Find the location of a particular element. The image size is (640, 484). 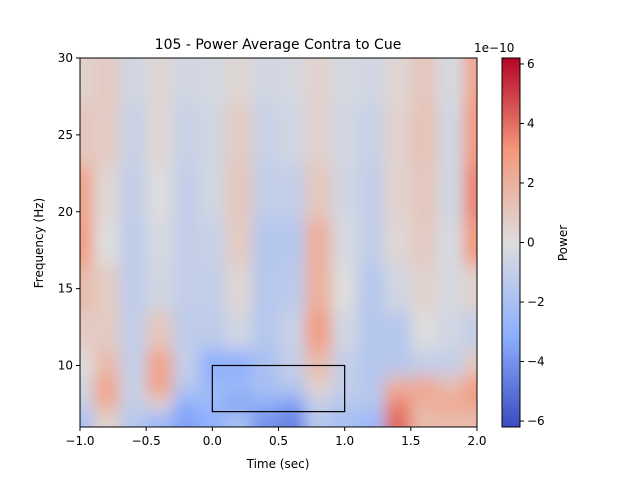

x-tick-label: 2.0 is located at coordinates (476, 441).